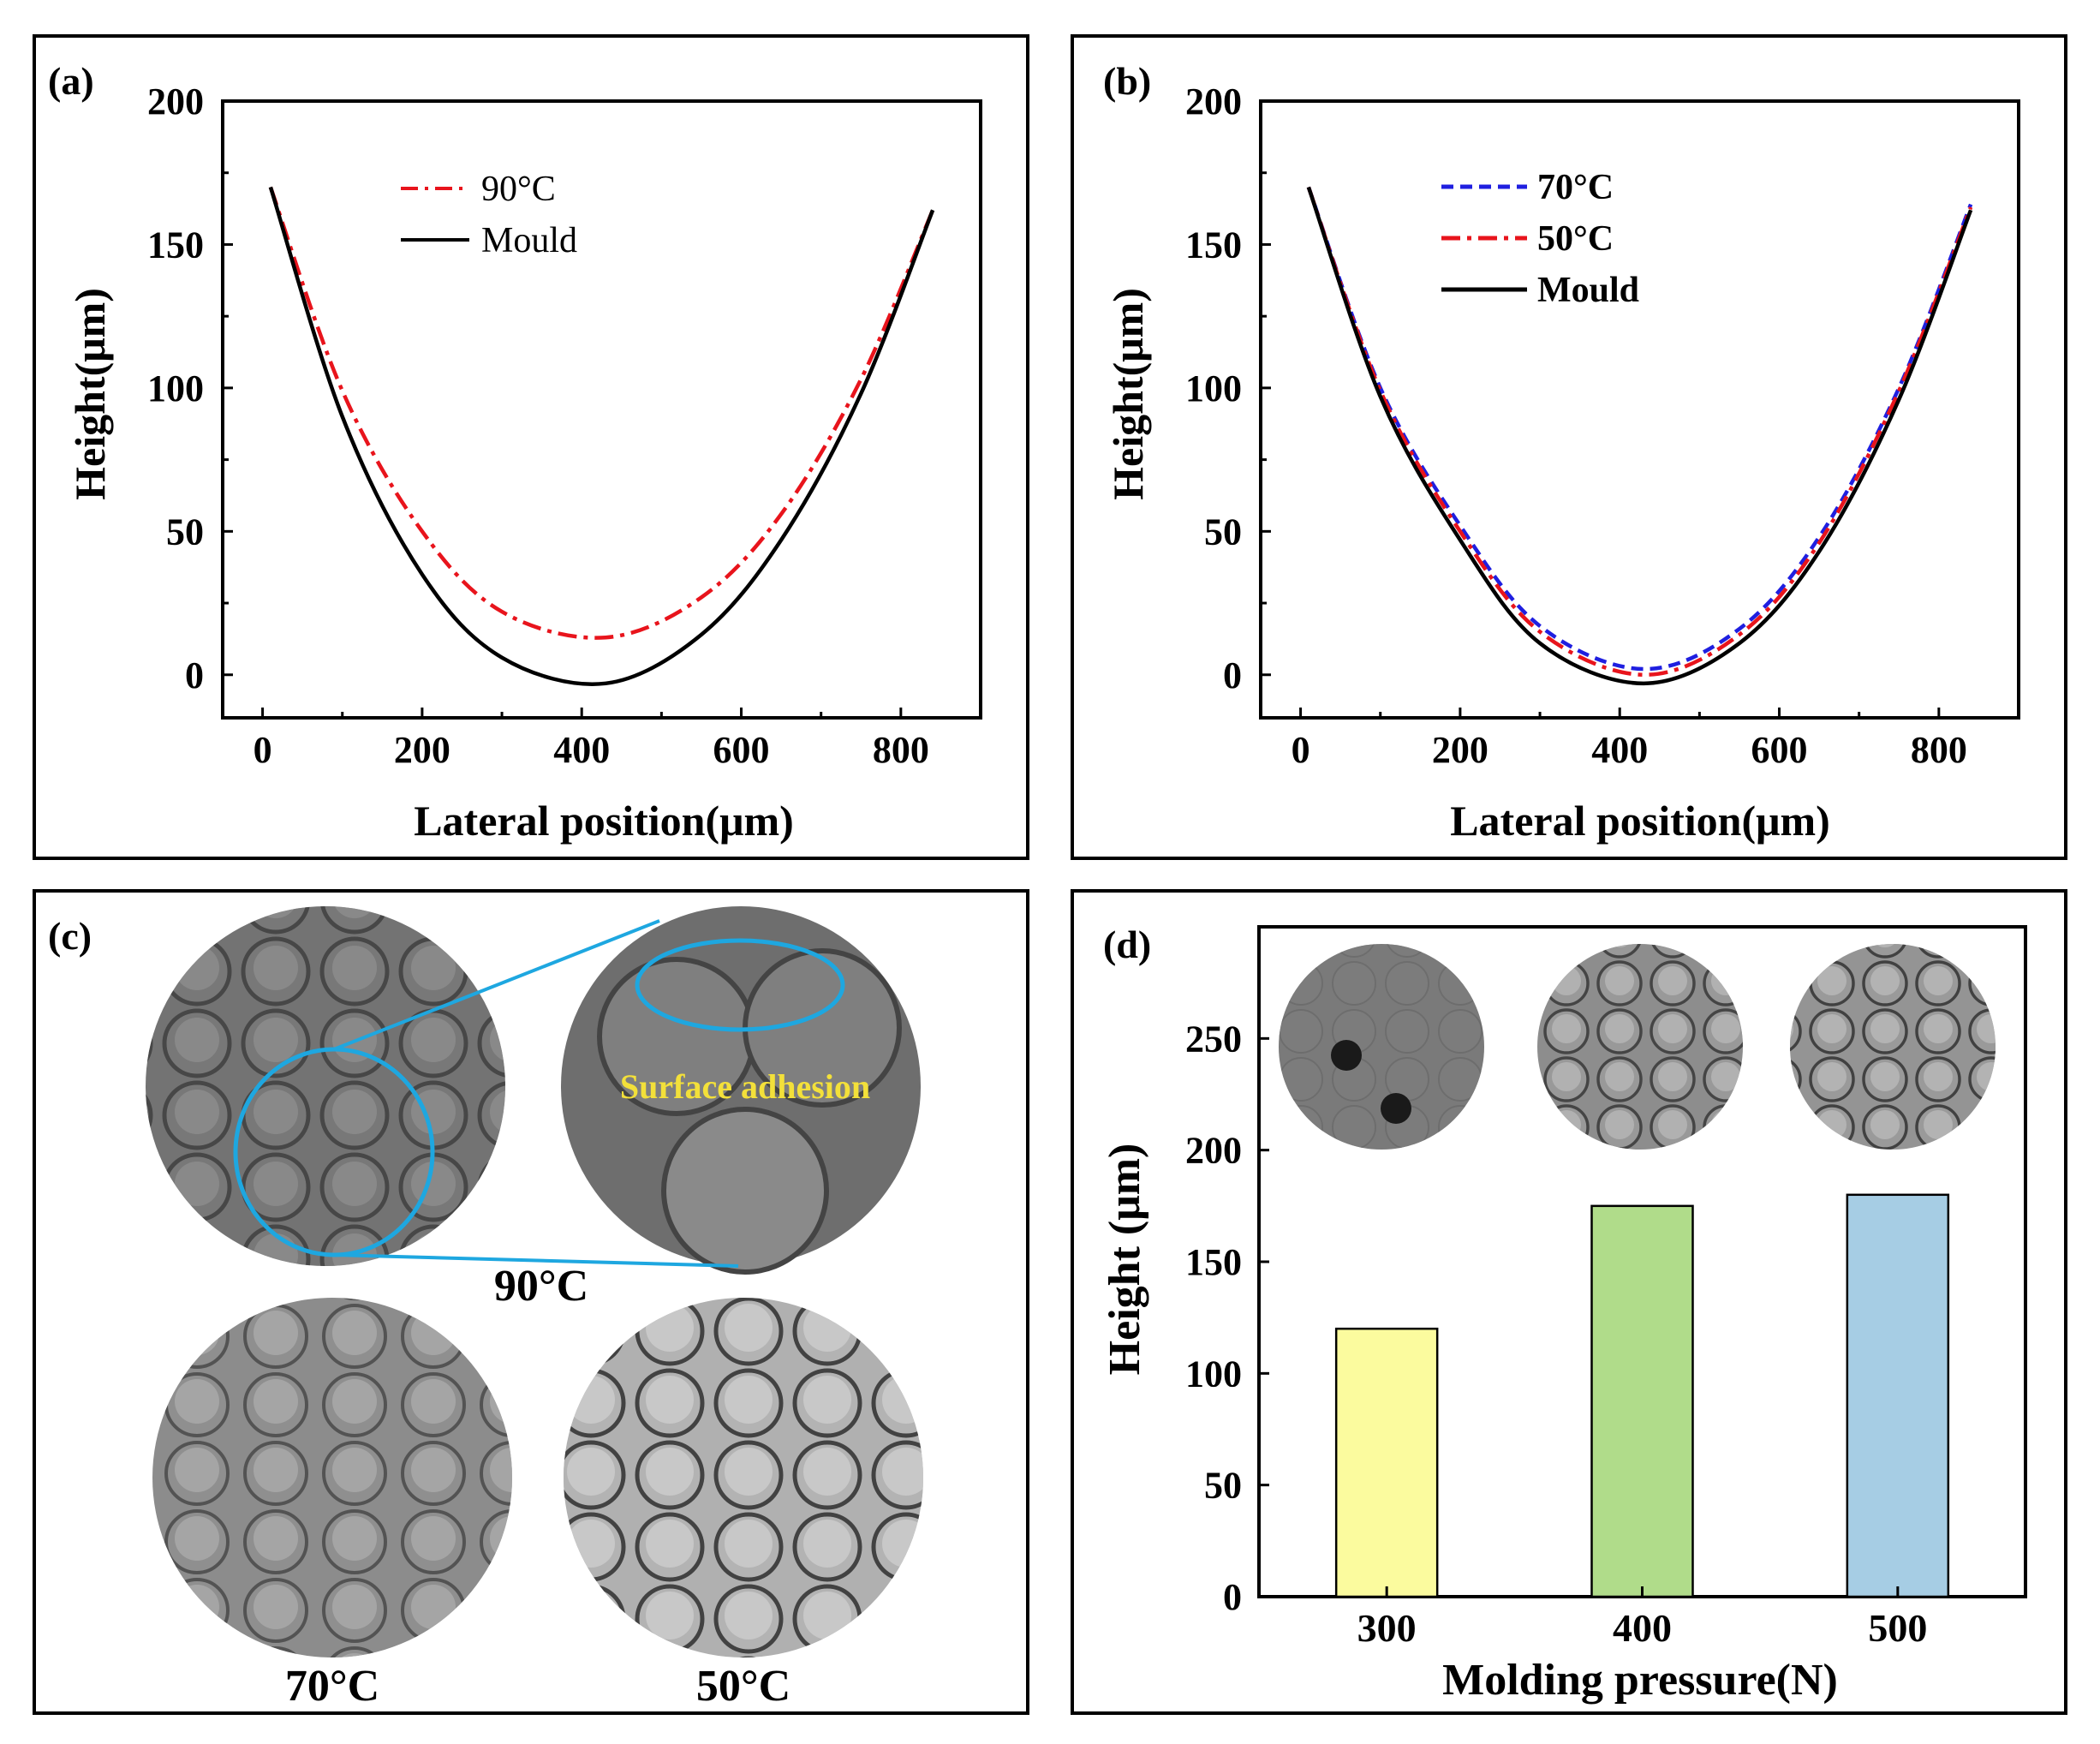 The image size is (2100, 1744). What do you see at coordinates (90, 394) in the screenshot?
I see `panel-a-y-axis-label: Height(μm)` at bounding box center [90, 394].